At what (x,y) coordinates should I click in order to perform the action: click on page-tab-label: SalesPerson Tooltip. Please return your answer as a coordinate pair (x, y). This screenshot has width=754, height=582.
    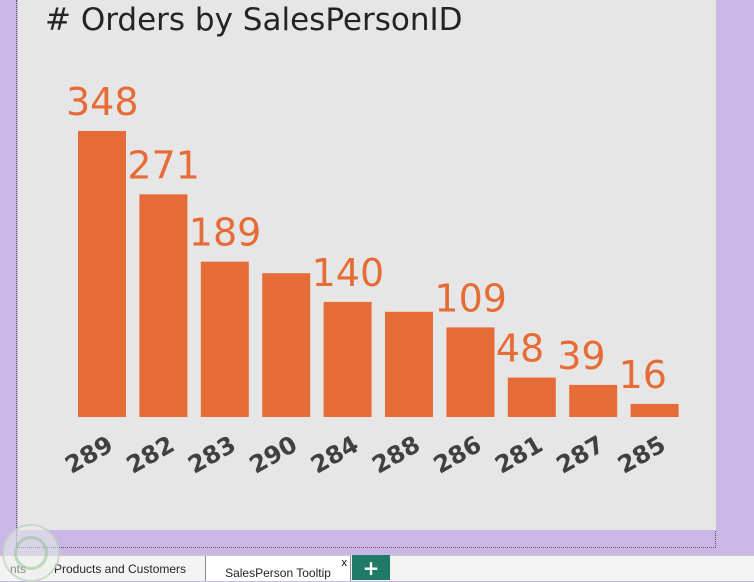
    Looking at the image, I should click on (278, 572).